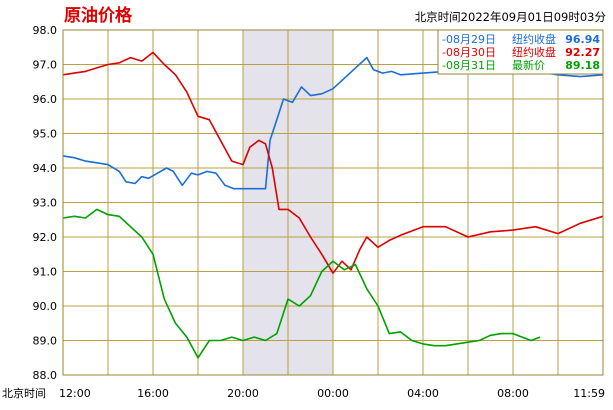 The width and height of the screenshot is (613, 410). Describe the element at coordinates (45, 168) in the screenshot. I see `y-tick-label: 94.0` at that location.